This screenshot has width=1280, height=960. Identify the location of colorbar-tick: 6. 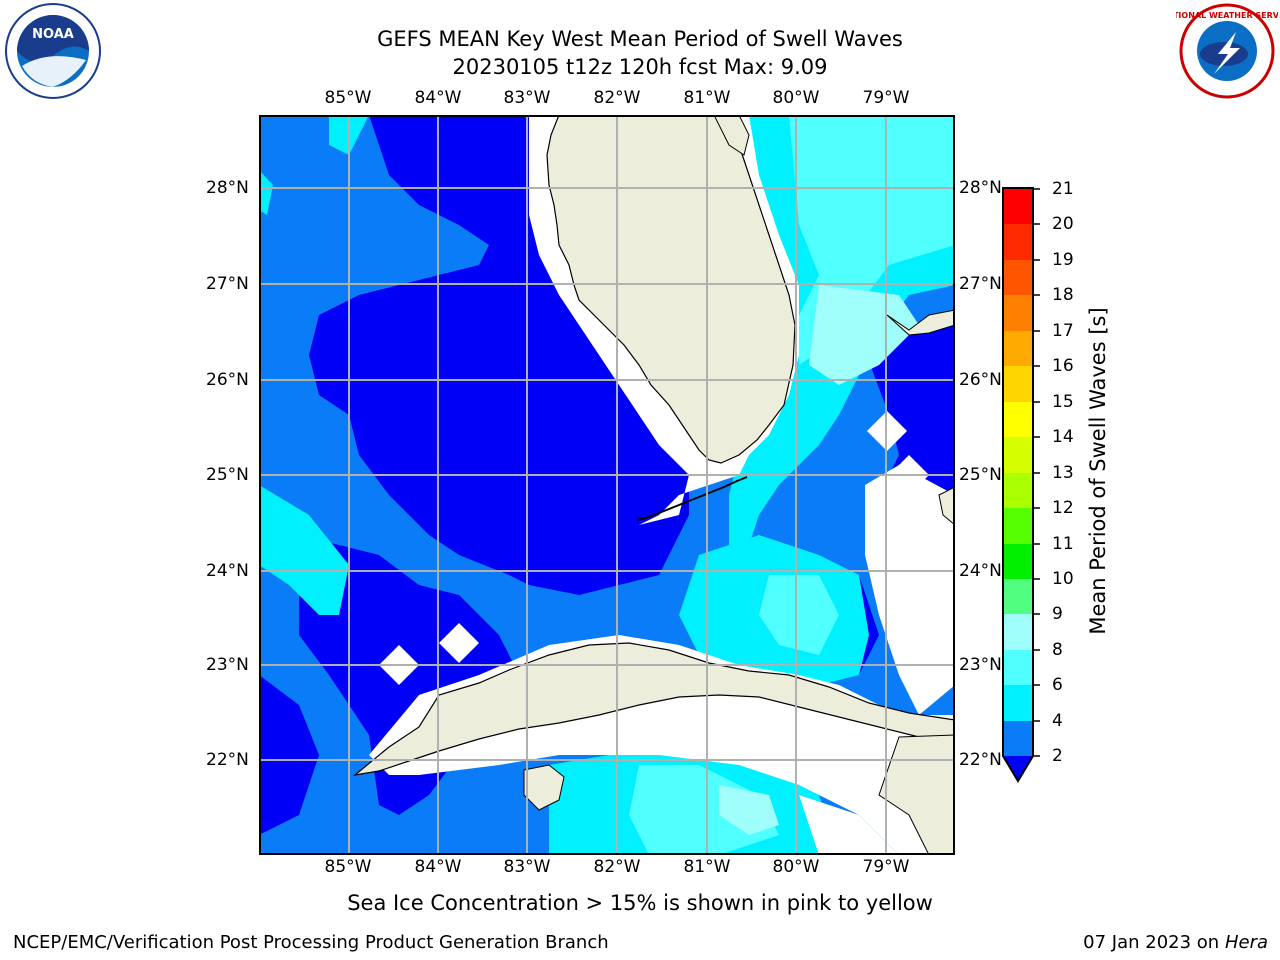
(1057, 685).